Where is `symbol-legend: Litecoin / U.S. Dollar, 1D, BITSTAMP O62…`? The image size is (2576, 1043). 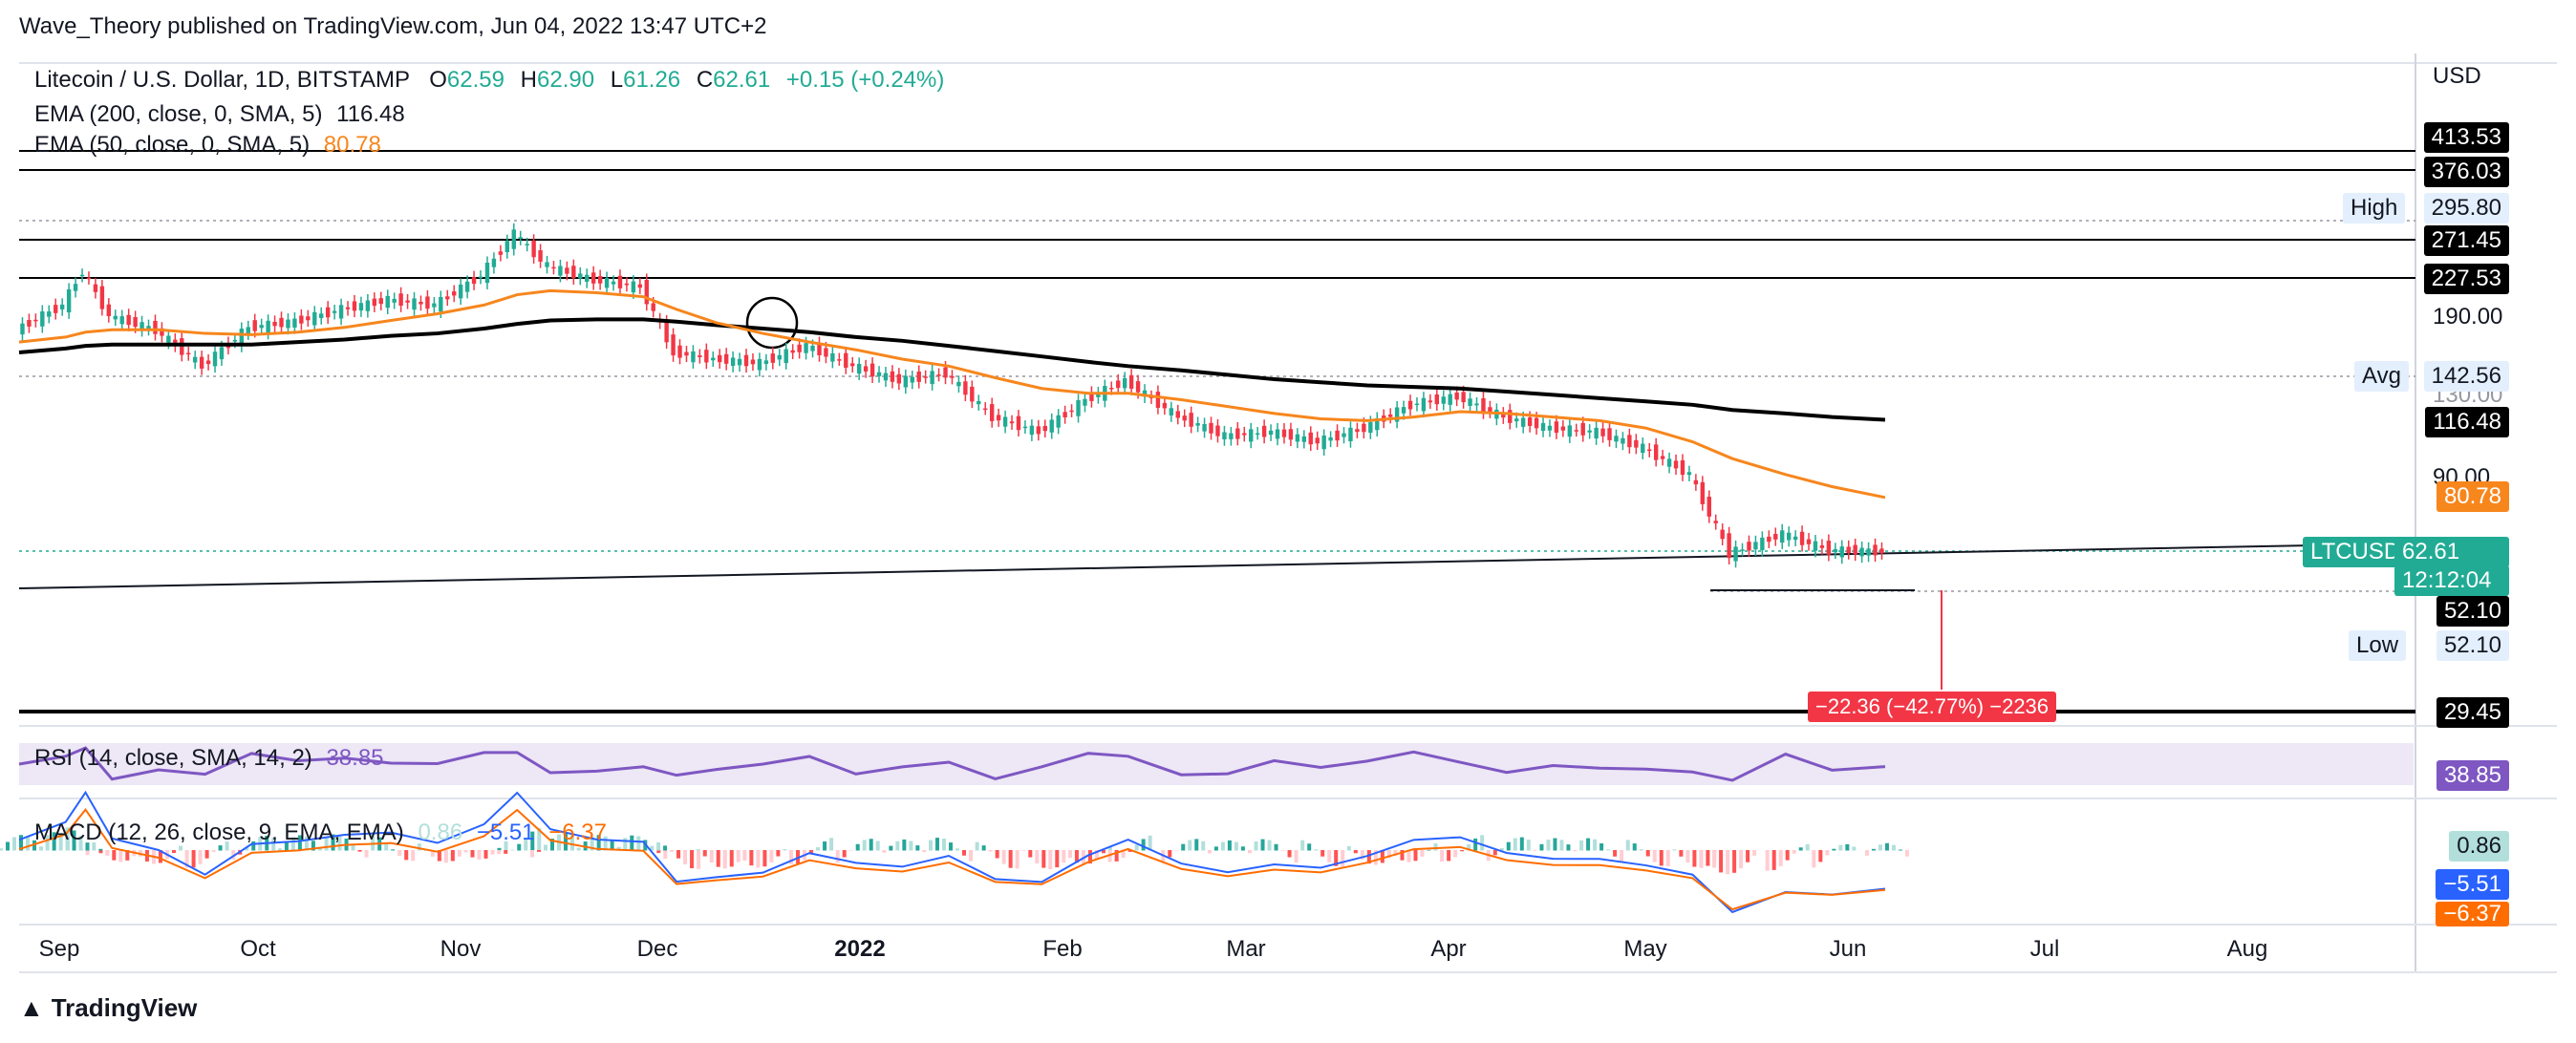
symbol-legend: Litecoin / U.S. Dollar, 1D, BITSTAMP O62… is located at coordinates (489, 80).